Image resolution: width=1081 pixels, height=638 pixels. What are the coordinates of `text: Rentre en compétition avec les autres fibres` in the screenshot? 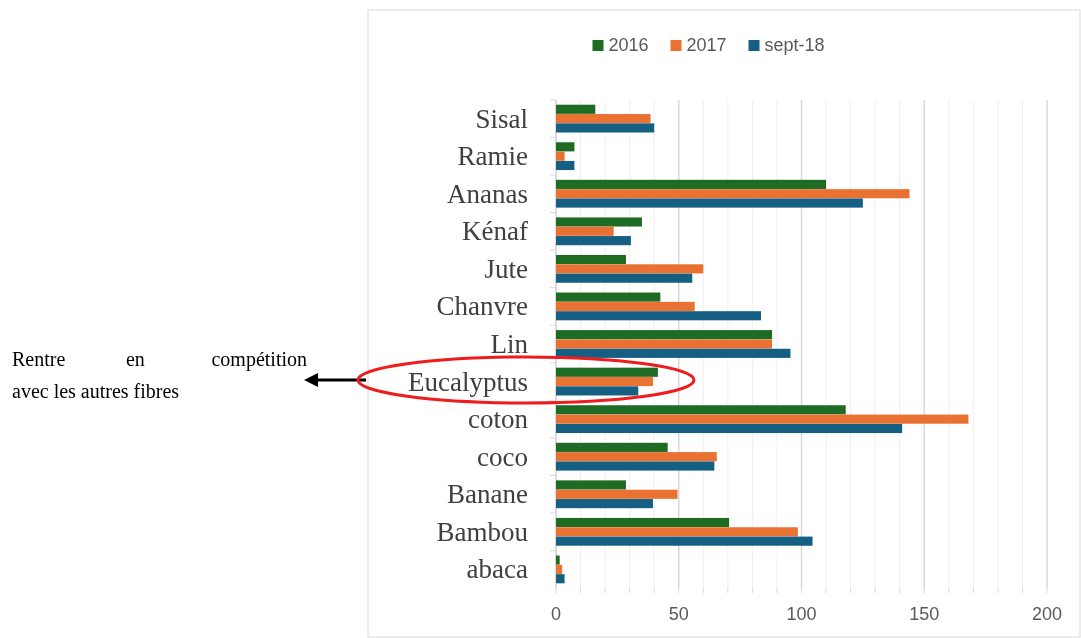 It's located at (159, 375).